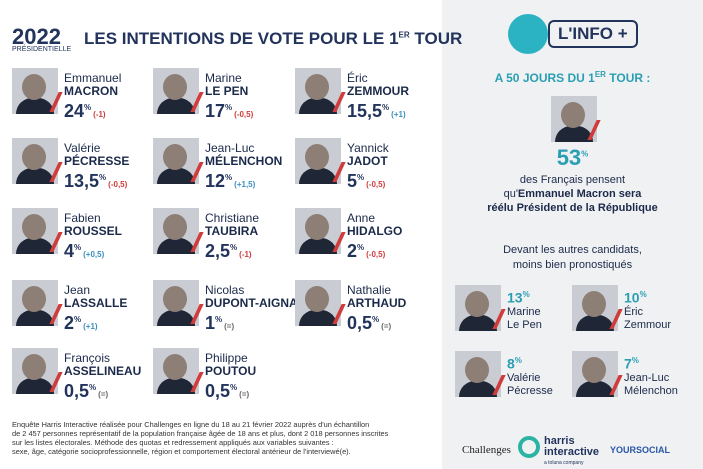 Image resolution: width=703 pixels, height=469 pixels. What do you see at coordinates (96, 303) in the screenshot?
I see `last-name: LASSALLE` at bounding box center [96, 303].